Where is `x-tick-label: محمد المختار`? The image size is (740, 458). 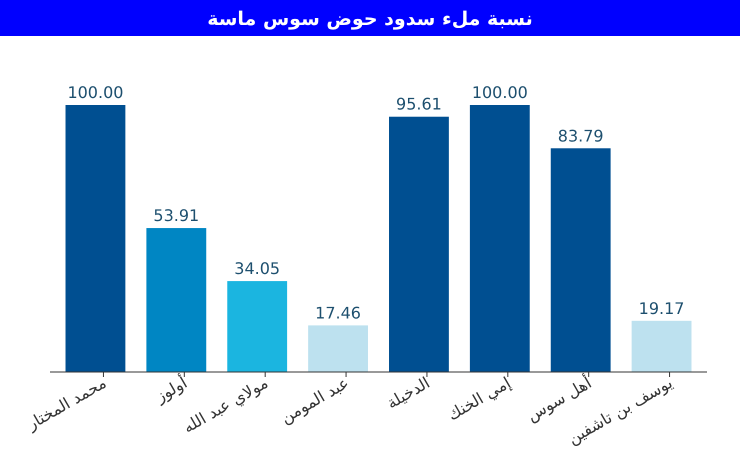 x-tick-label: محمد المختار is located at coordinates (66, 403).